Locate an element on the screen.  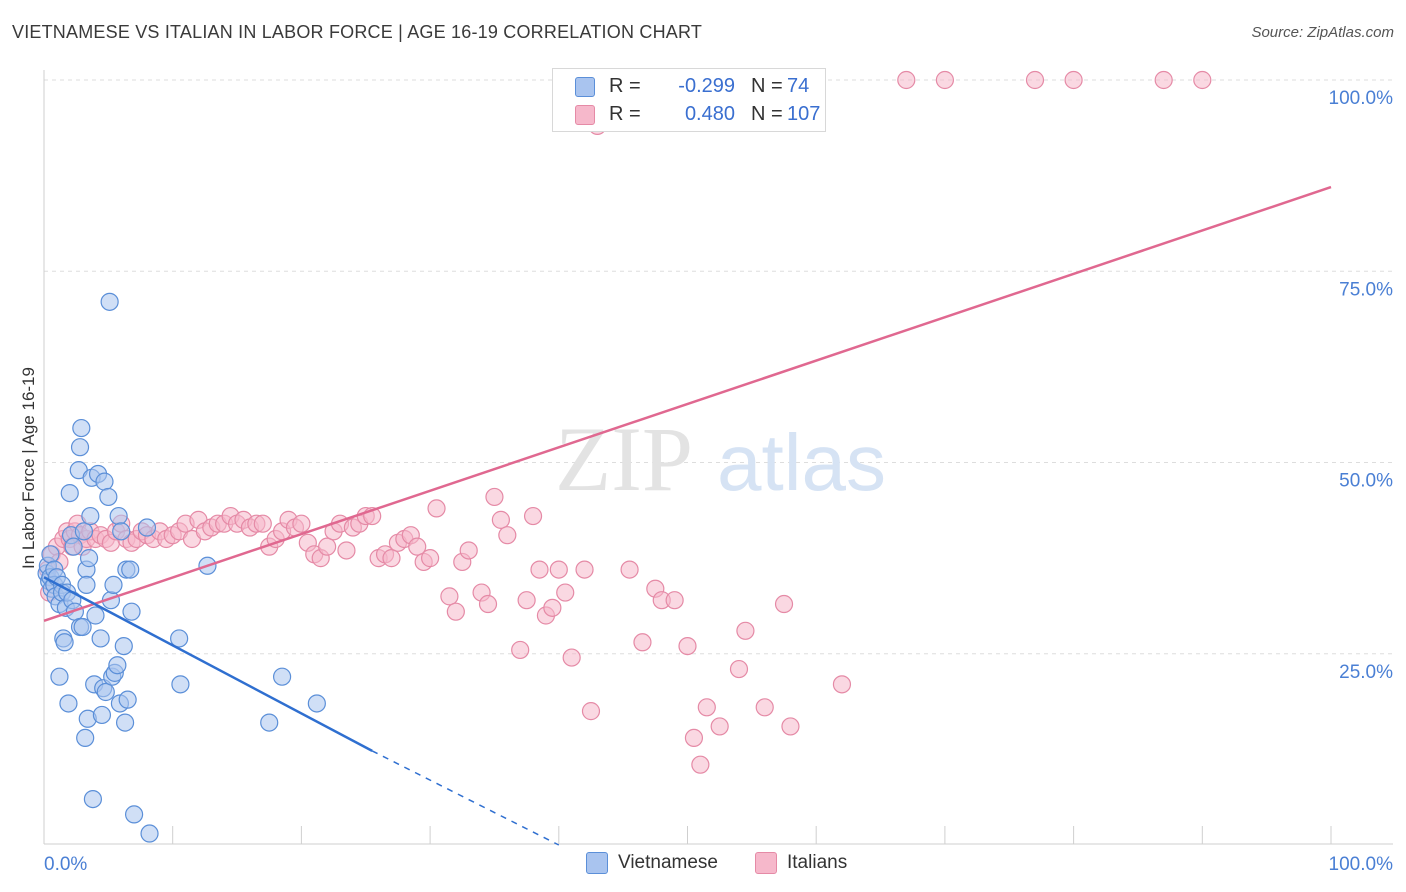
source-label: Source: ZipAtlas.com is located at coordinates (1322, 32).